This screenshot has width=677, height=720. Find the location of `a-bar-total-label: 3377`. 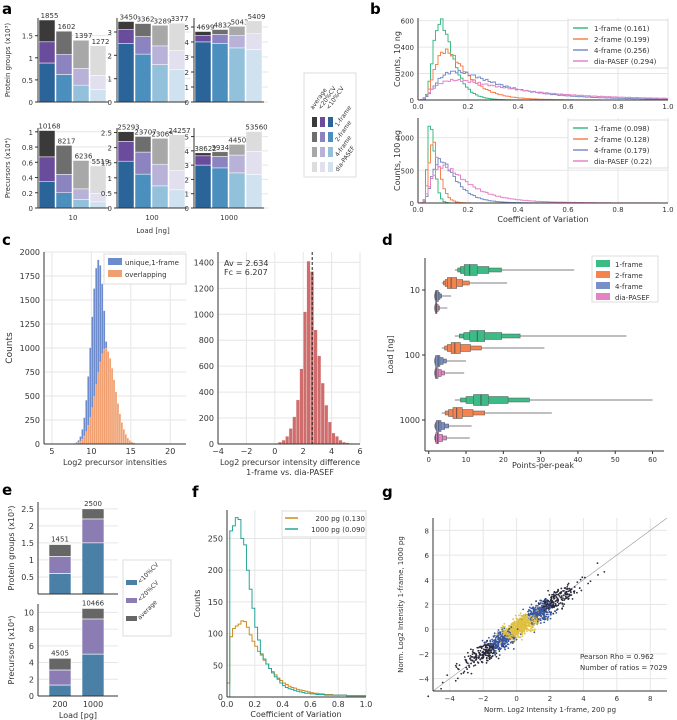

a-bar-total-label: 3377 is located at coordinates (180, 19).